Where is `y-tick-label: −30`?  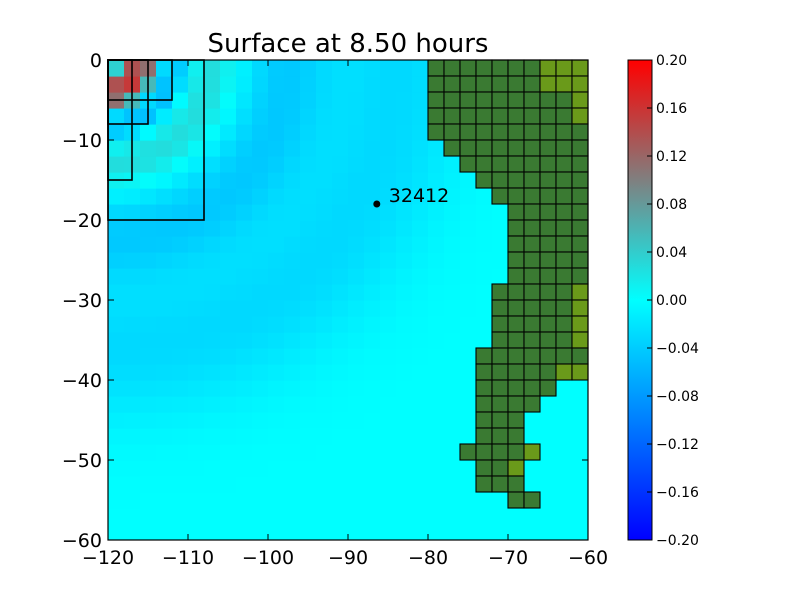 y-tick-label: −30 is located at coordinates (82, 301).